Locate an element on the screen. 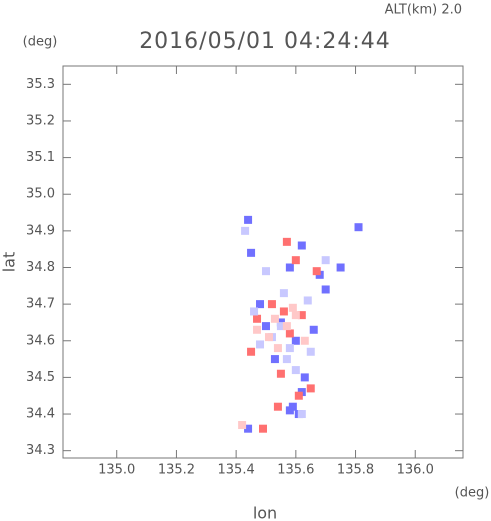 The image size is (491, 521). x-tick-label: 135.2 is located at coordinates (176, 470).